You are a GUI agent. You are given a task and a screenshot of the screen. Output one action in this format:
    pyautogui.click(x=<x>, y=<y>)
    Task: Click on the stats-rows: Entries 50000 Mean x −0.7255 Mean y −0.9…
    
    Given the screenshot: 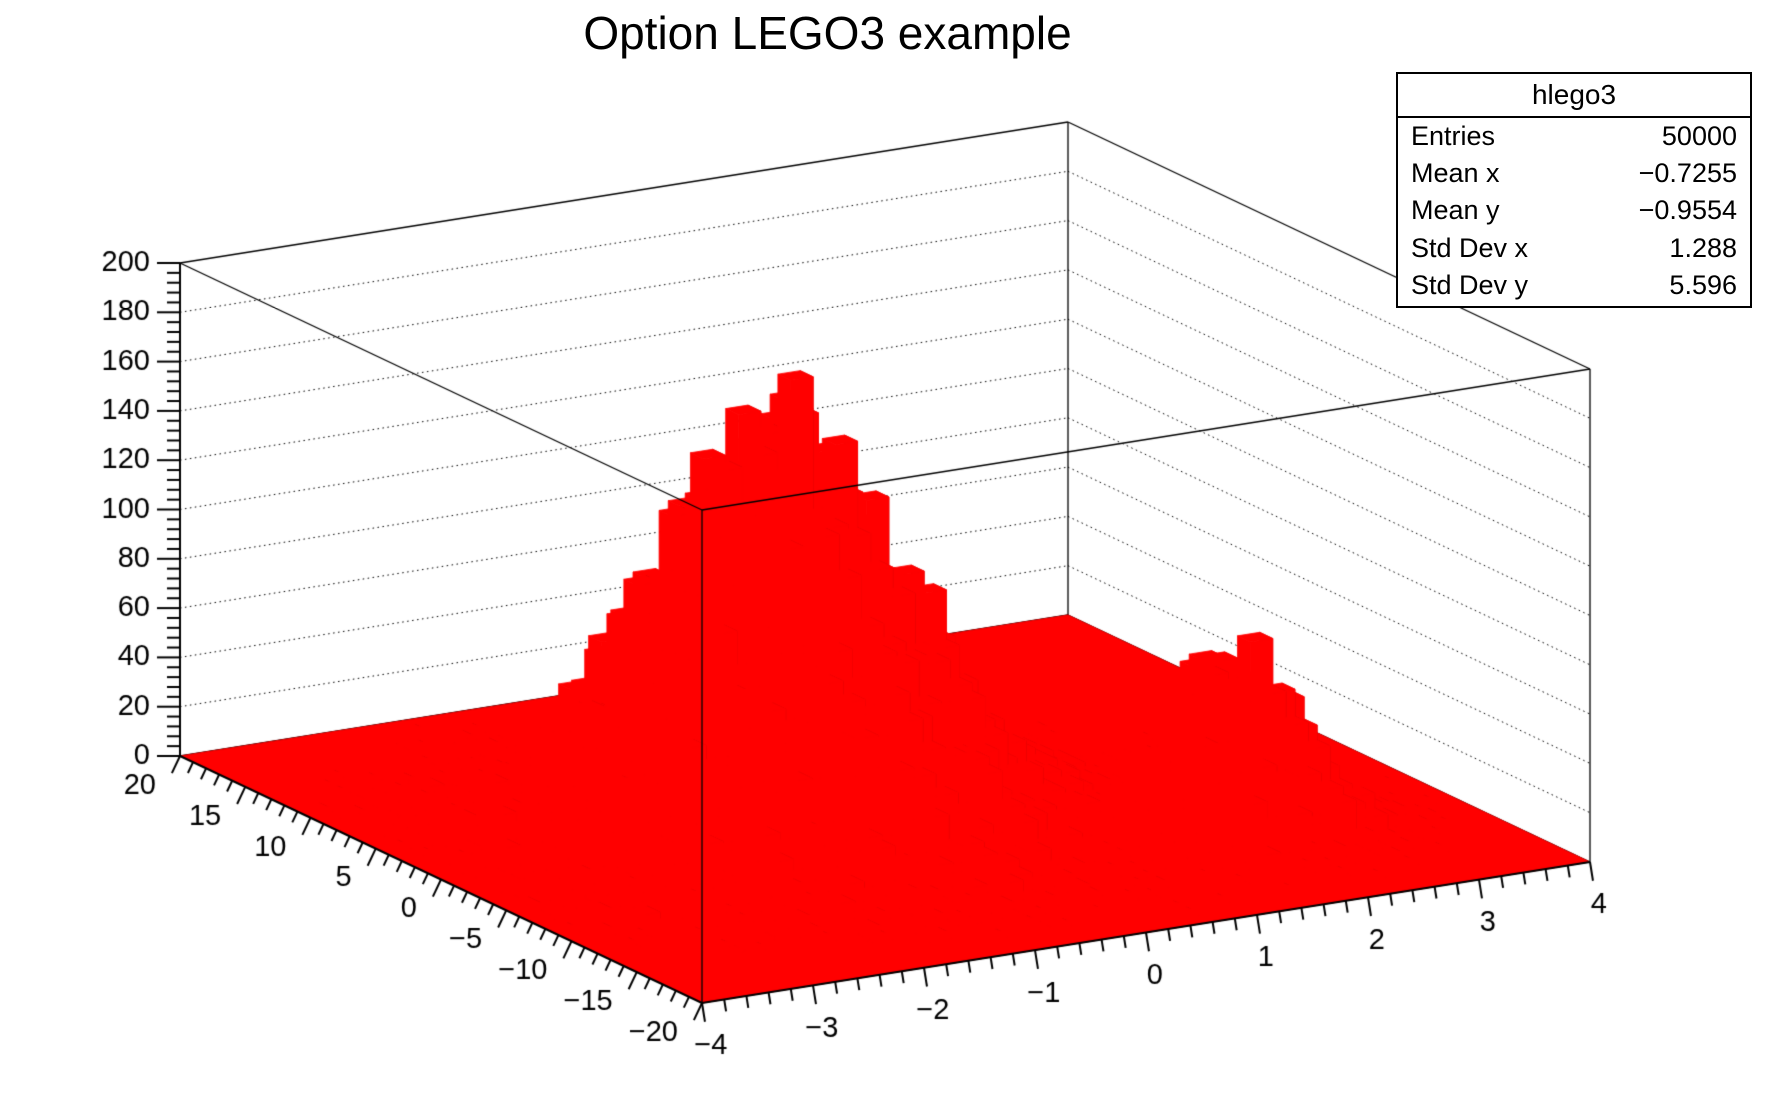 What is the action you would take?
    pyautogui.click(x=1574, y=211)
    